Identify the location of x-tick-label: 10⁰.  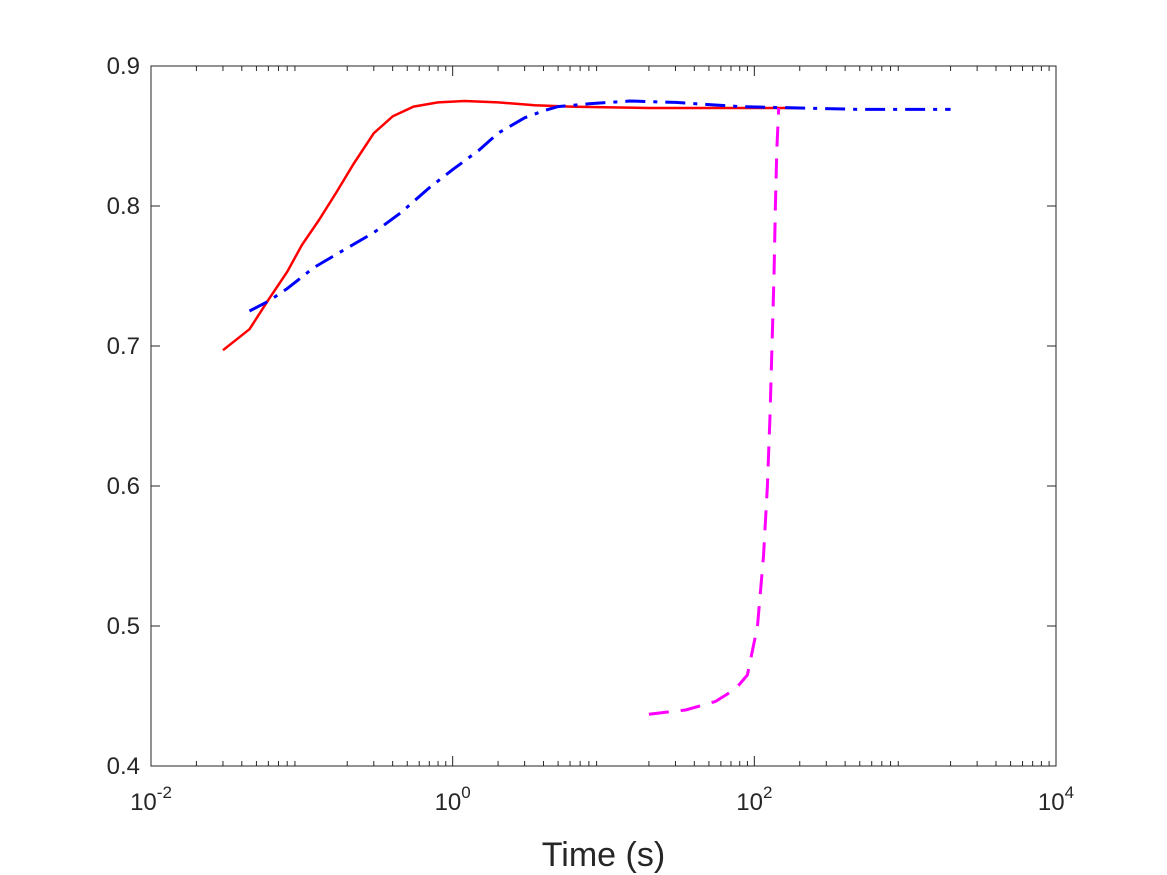
(453, 799).